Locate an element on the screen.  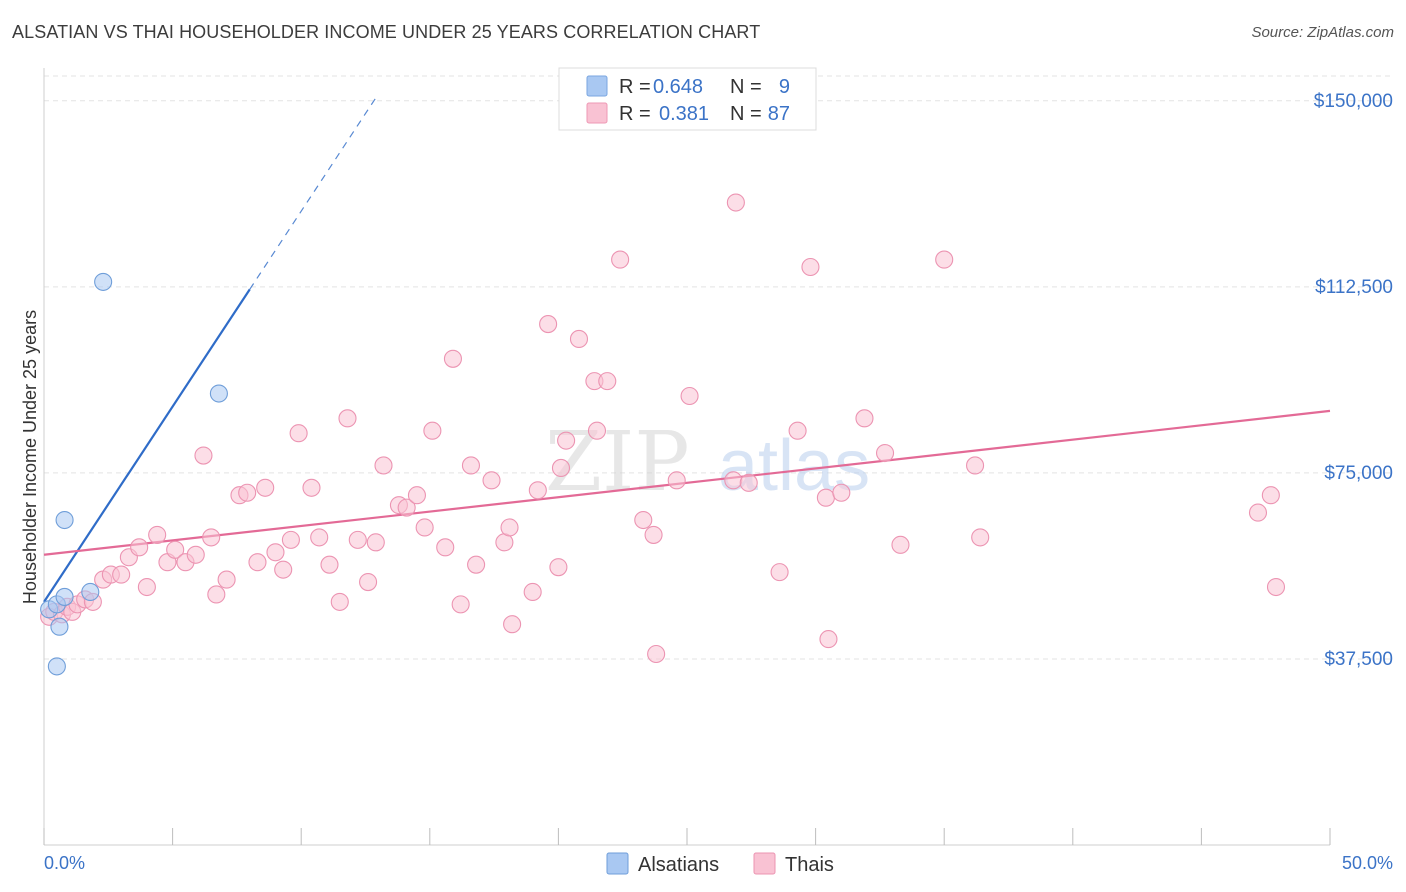
y-tick-label: $75,000 is located at coordinates (1358, 473).